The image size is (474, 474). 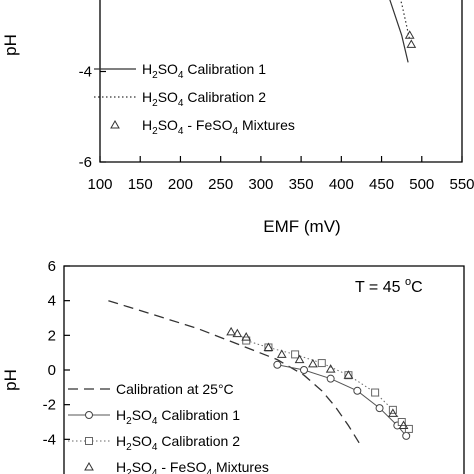 What do you see at coordinates (220, 184) in the screenshot?
I see `x-tick-label: 250` at bounding box center [220, 184].